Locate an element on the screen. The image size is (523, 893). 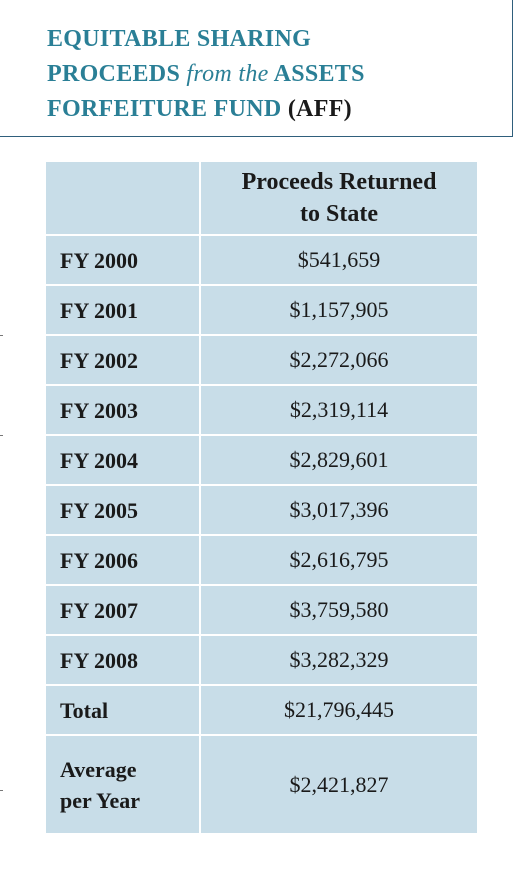
row-label: FY 2004 is located at coordinates (122, 460).